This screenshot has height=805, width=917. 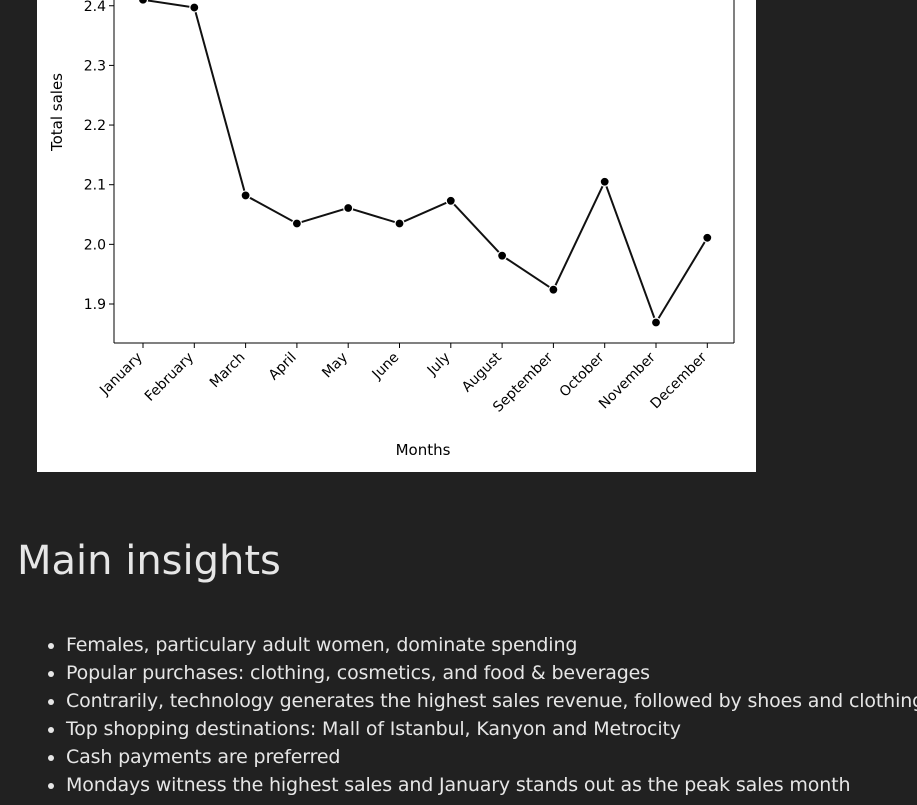 I want to click on x-tick-label: March, so click(x=227, y=370).